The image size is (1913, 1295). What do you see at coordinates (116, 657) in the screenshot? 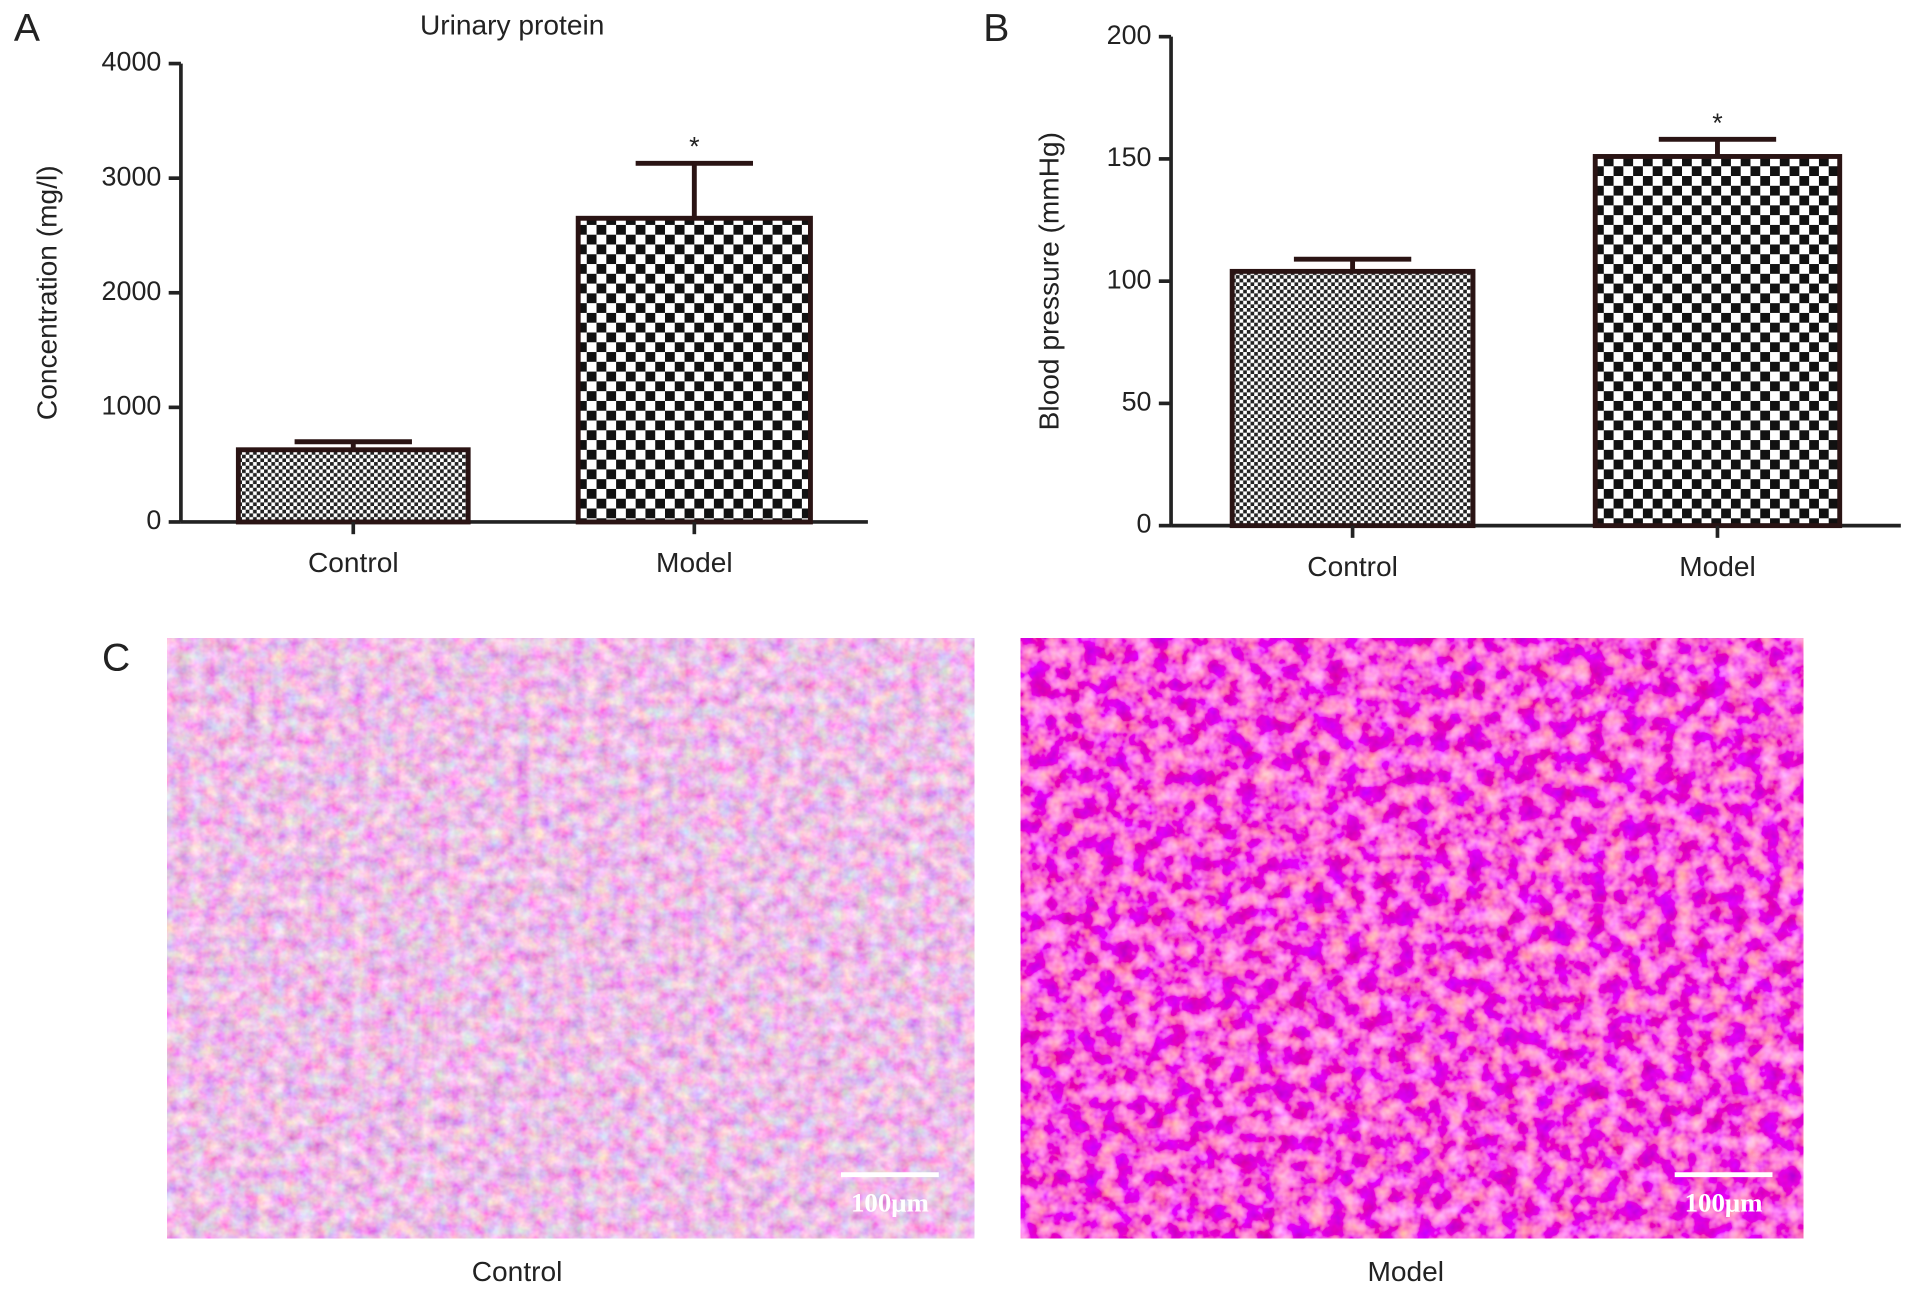
I see `panel-label: C` at bounding box center [116, 657].